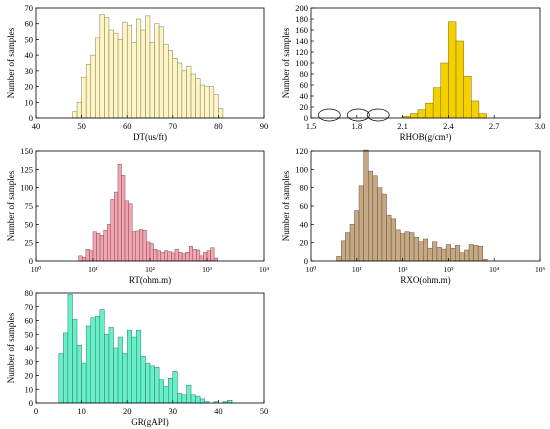 This screenshot has height=429, width=550. Describe the element at coordinates (36, 411) in the screenshot. I see `x-tick-label: 0` at that location.